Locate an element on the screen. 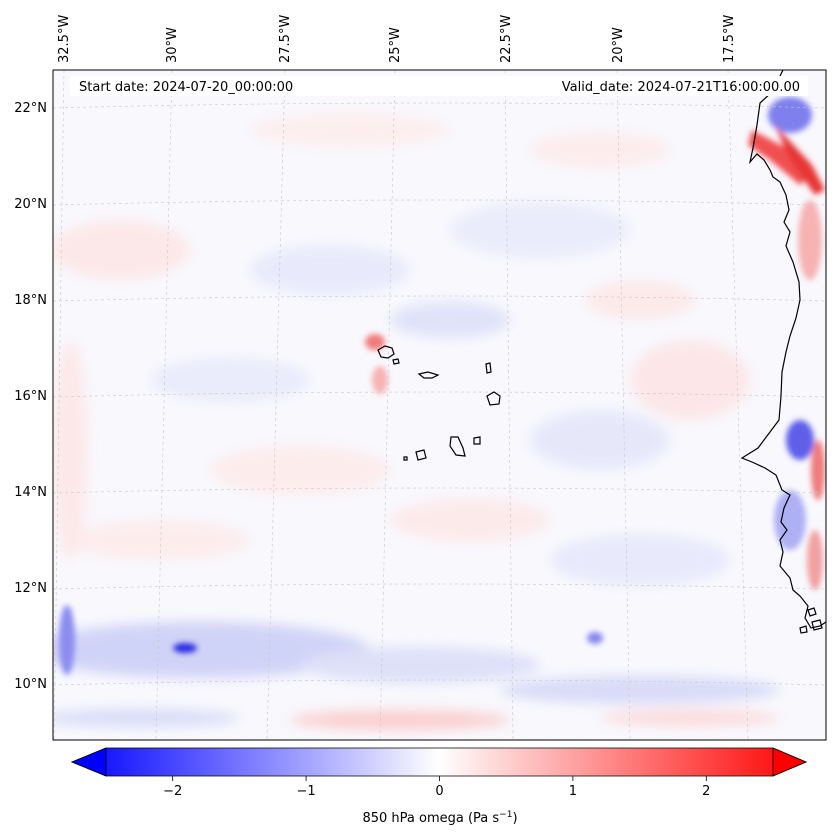 The height and width of the screenshot is (839, 837). colorbar-tick-label: −1 is located at coordinates (306, 791).